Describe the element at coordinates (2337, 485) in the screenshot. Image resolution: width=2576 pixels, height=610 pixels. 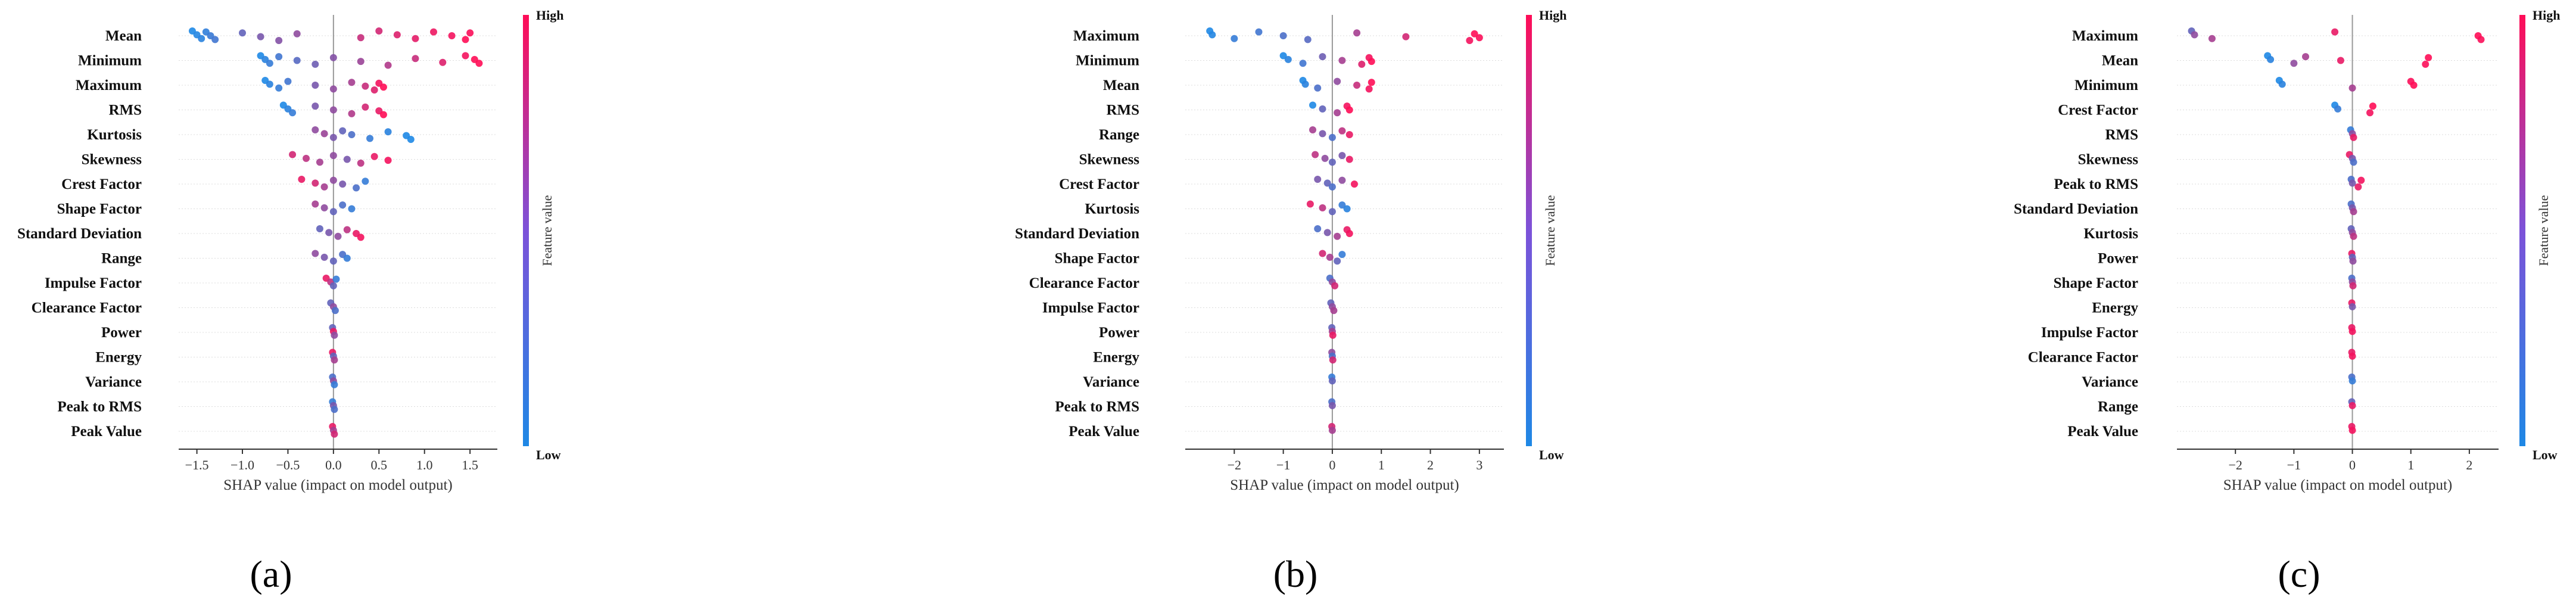
I see `x-axis-label: SHAP value (impact on model output)` at that location.